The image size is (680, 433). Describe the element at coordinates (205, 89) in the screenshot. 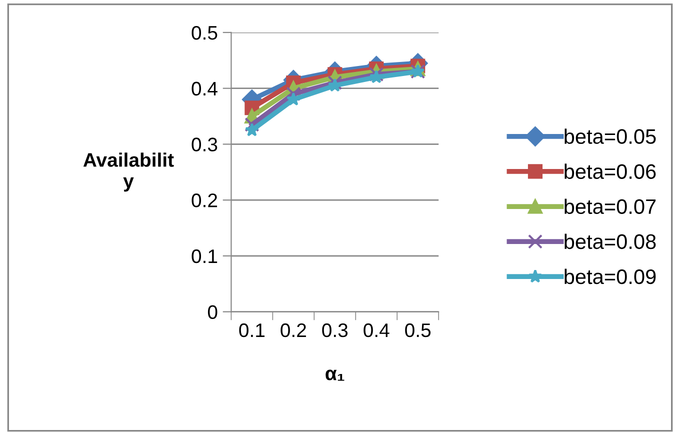

I see `y-tick-label: 0.4` at that location.